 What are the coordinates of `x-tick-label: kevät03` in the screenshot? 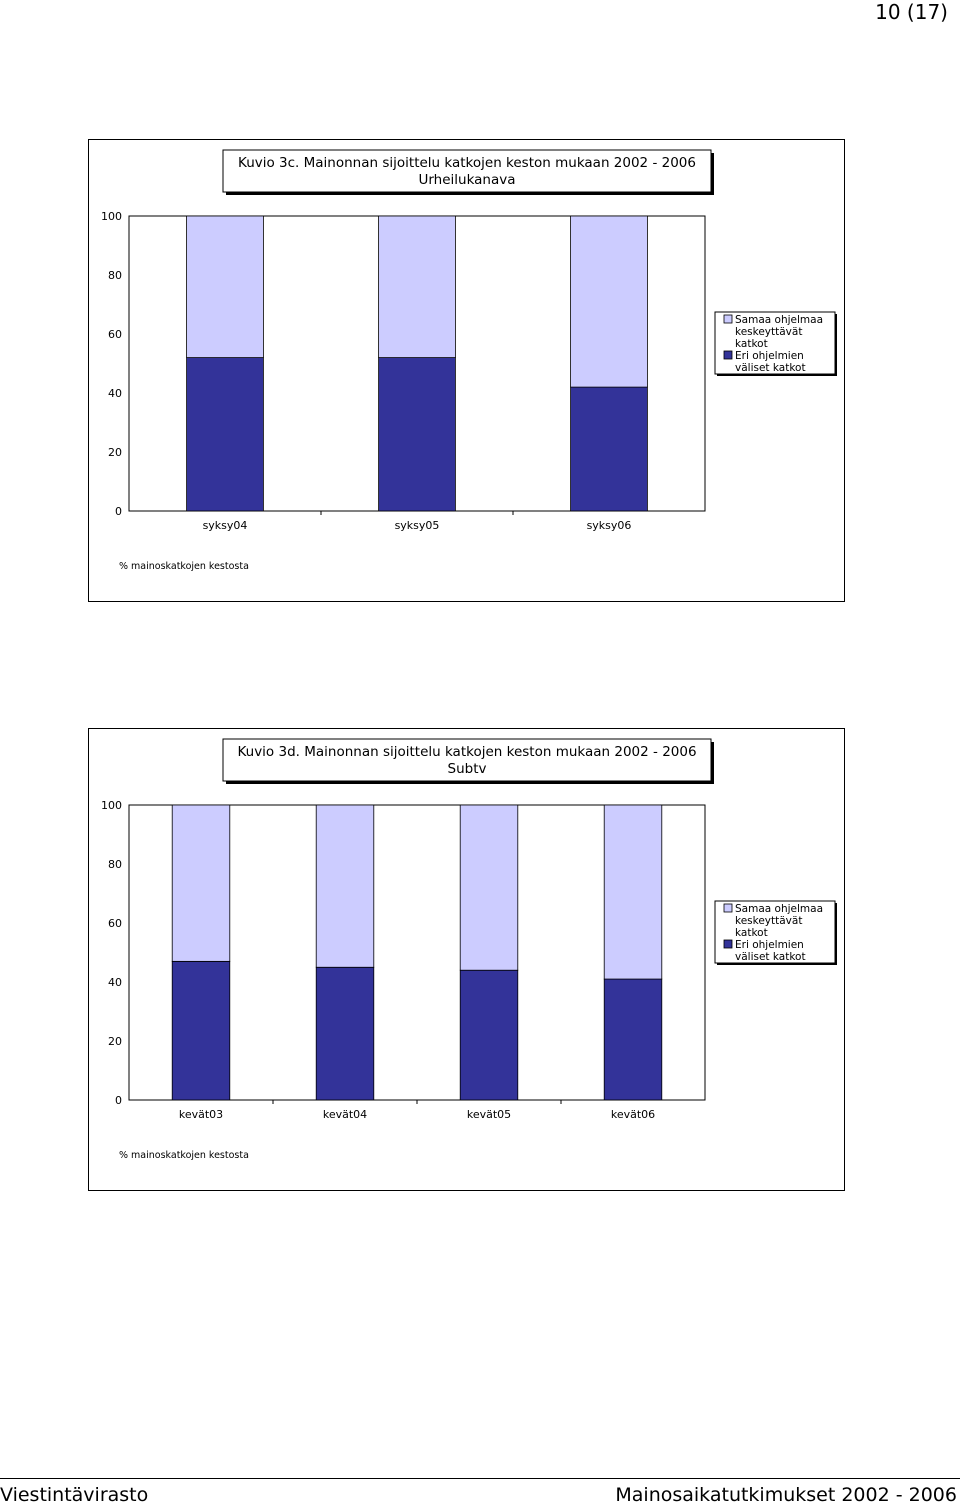 It's located at (201, 1114).